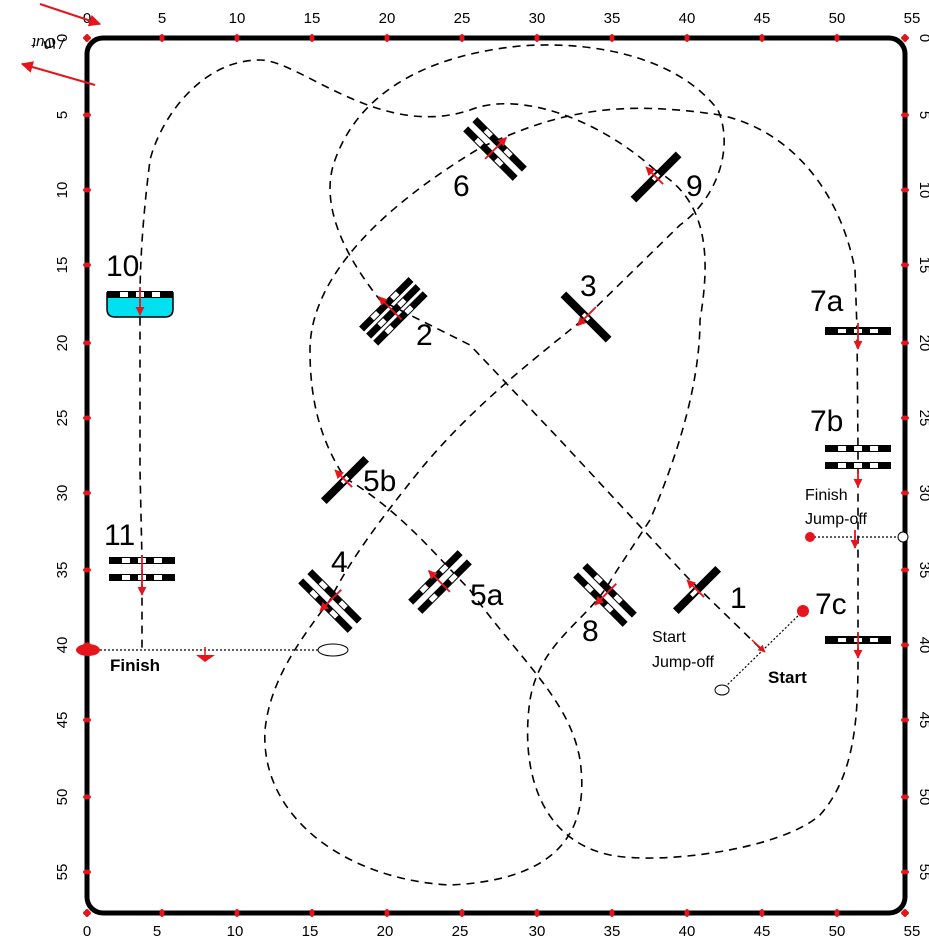  I want to click on fence-label-6: 6, so click(461, 186).